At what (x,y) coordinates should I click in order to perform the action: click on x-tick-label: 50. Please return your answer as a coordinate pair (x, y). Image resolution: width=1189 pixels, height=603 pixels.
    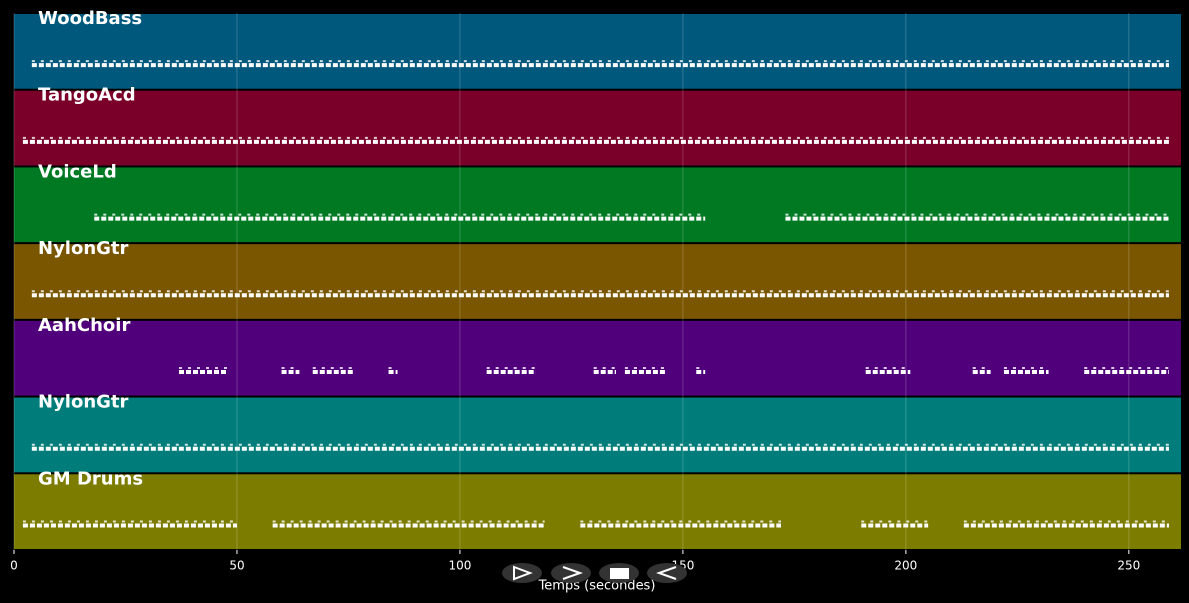
    Looking at the image, I should click on (236, 566).